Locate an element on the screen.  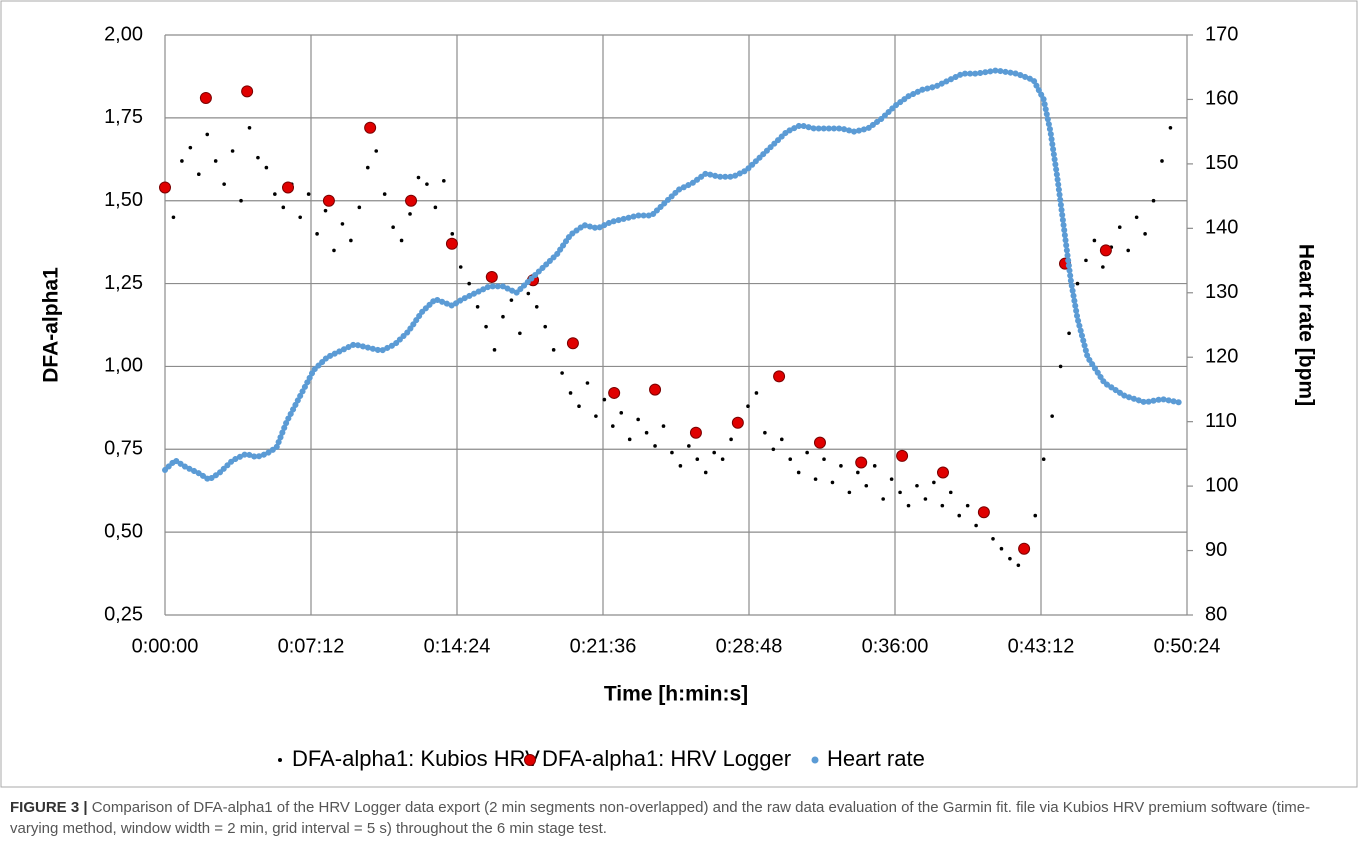
y2-tick-label: 110 is located at coordinates (1221, 421).